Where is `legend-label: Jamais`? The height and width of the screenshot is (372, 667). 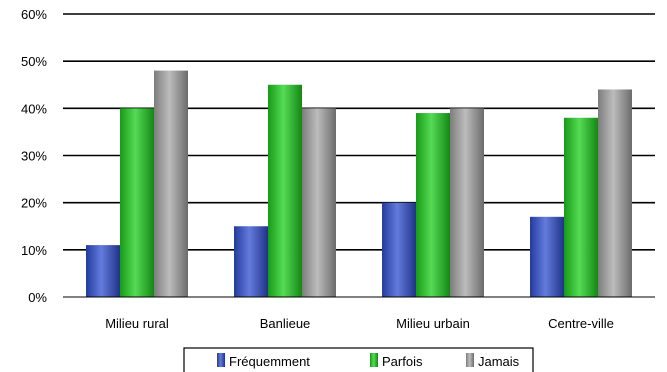
legend-label: Jamais is located at coordinates (499, 361).